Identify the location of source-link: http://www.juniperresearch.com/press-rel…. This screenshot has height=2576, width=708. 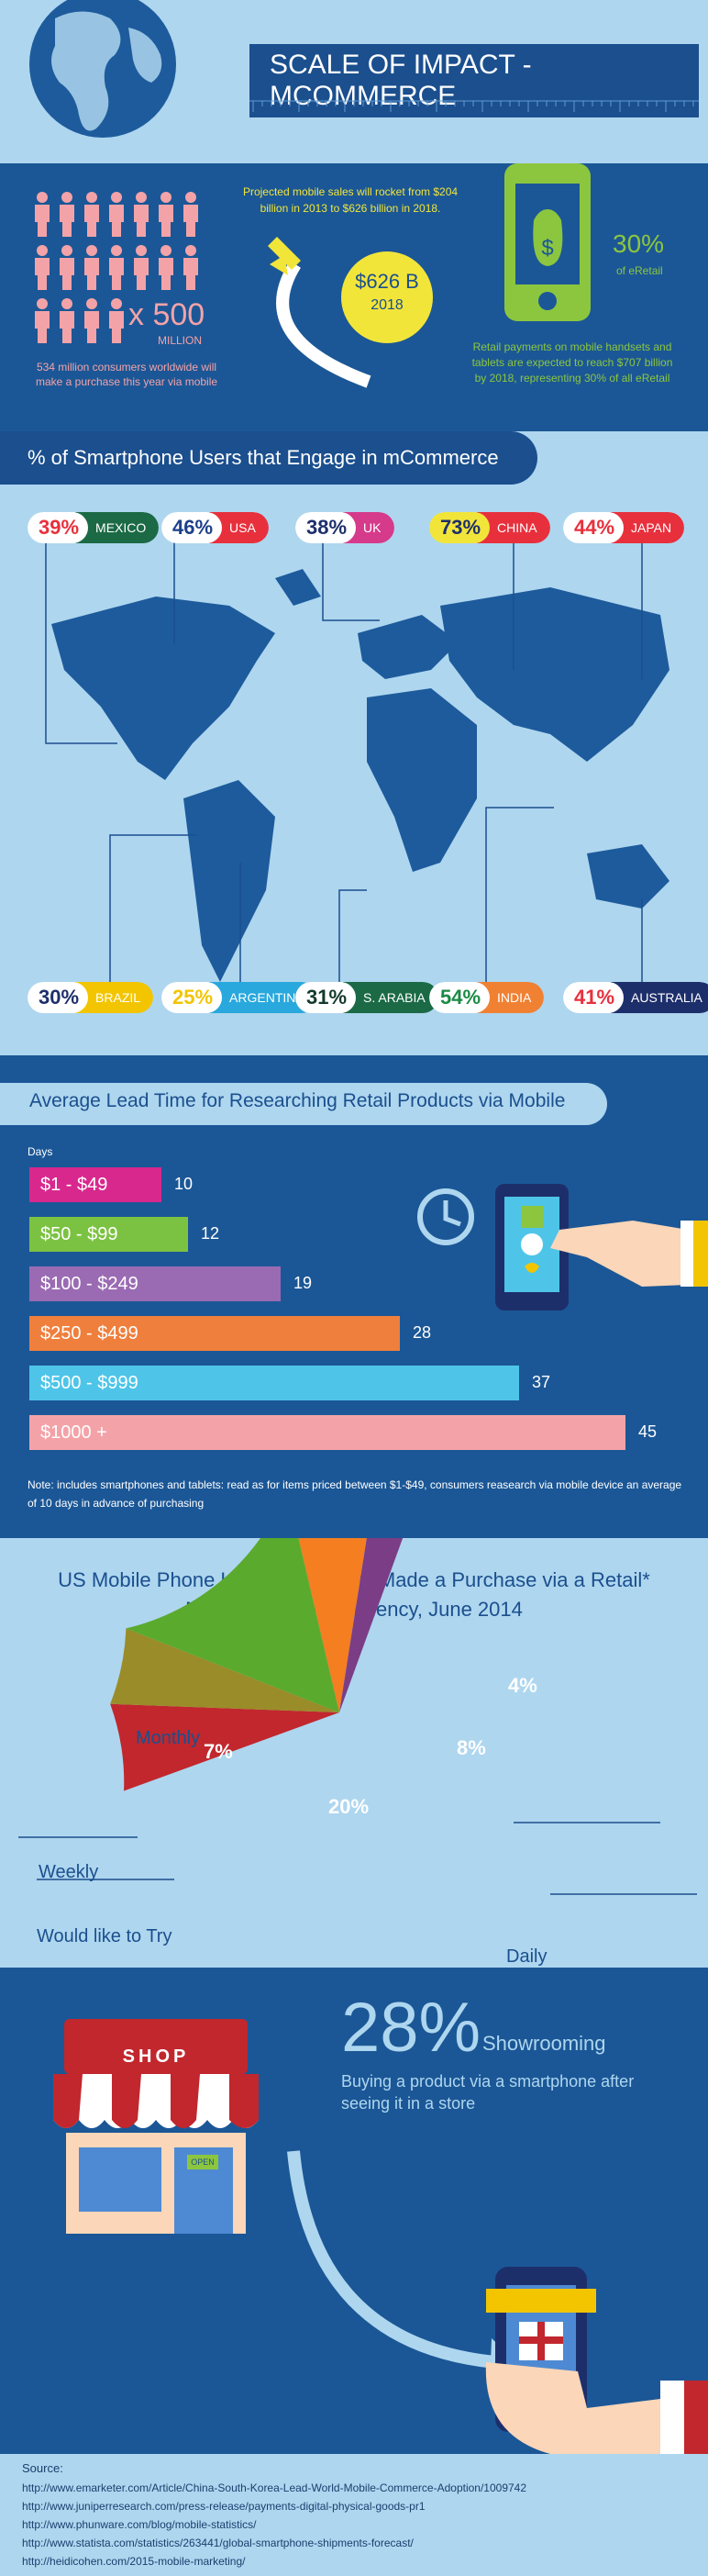
(224, 2507).